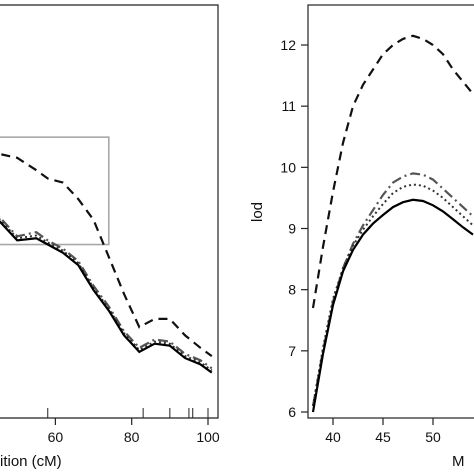  I want to click on right-y-tick-label: 8, so click(292, 290).